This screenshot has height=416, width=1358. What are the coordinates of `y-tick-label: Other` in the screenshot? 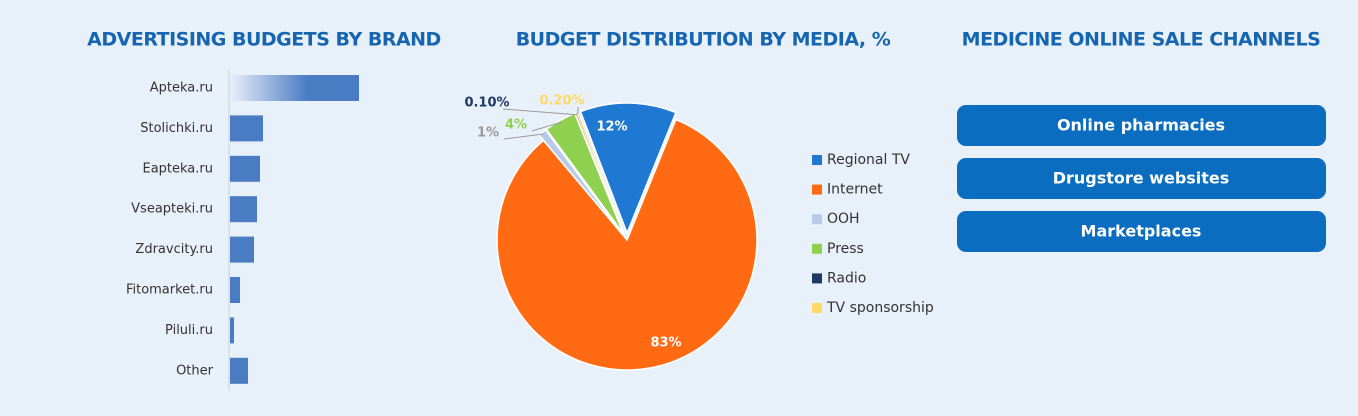 It's located at (195, 370).